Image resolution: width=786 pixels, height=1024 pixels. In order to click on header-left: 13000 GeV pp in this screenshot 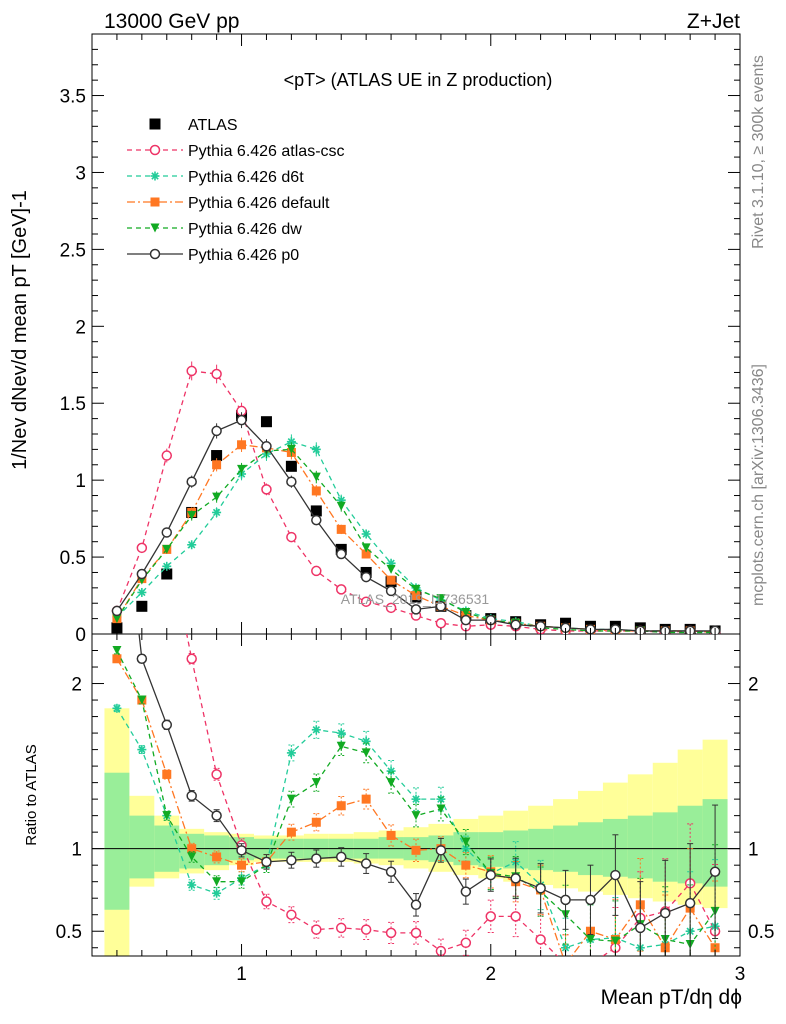, I will do `click(171, 21)`.